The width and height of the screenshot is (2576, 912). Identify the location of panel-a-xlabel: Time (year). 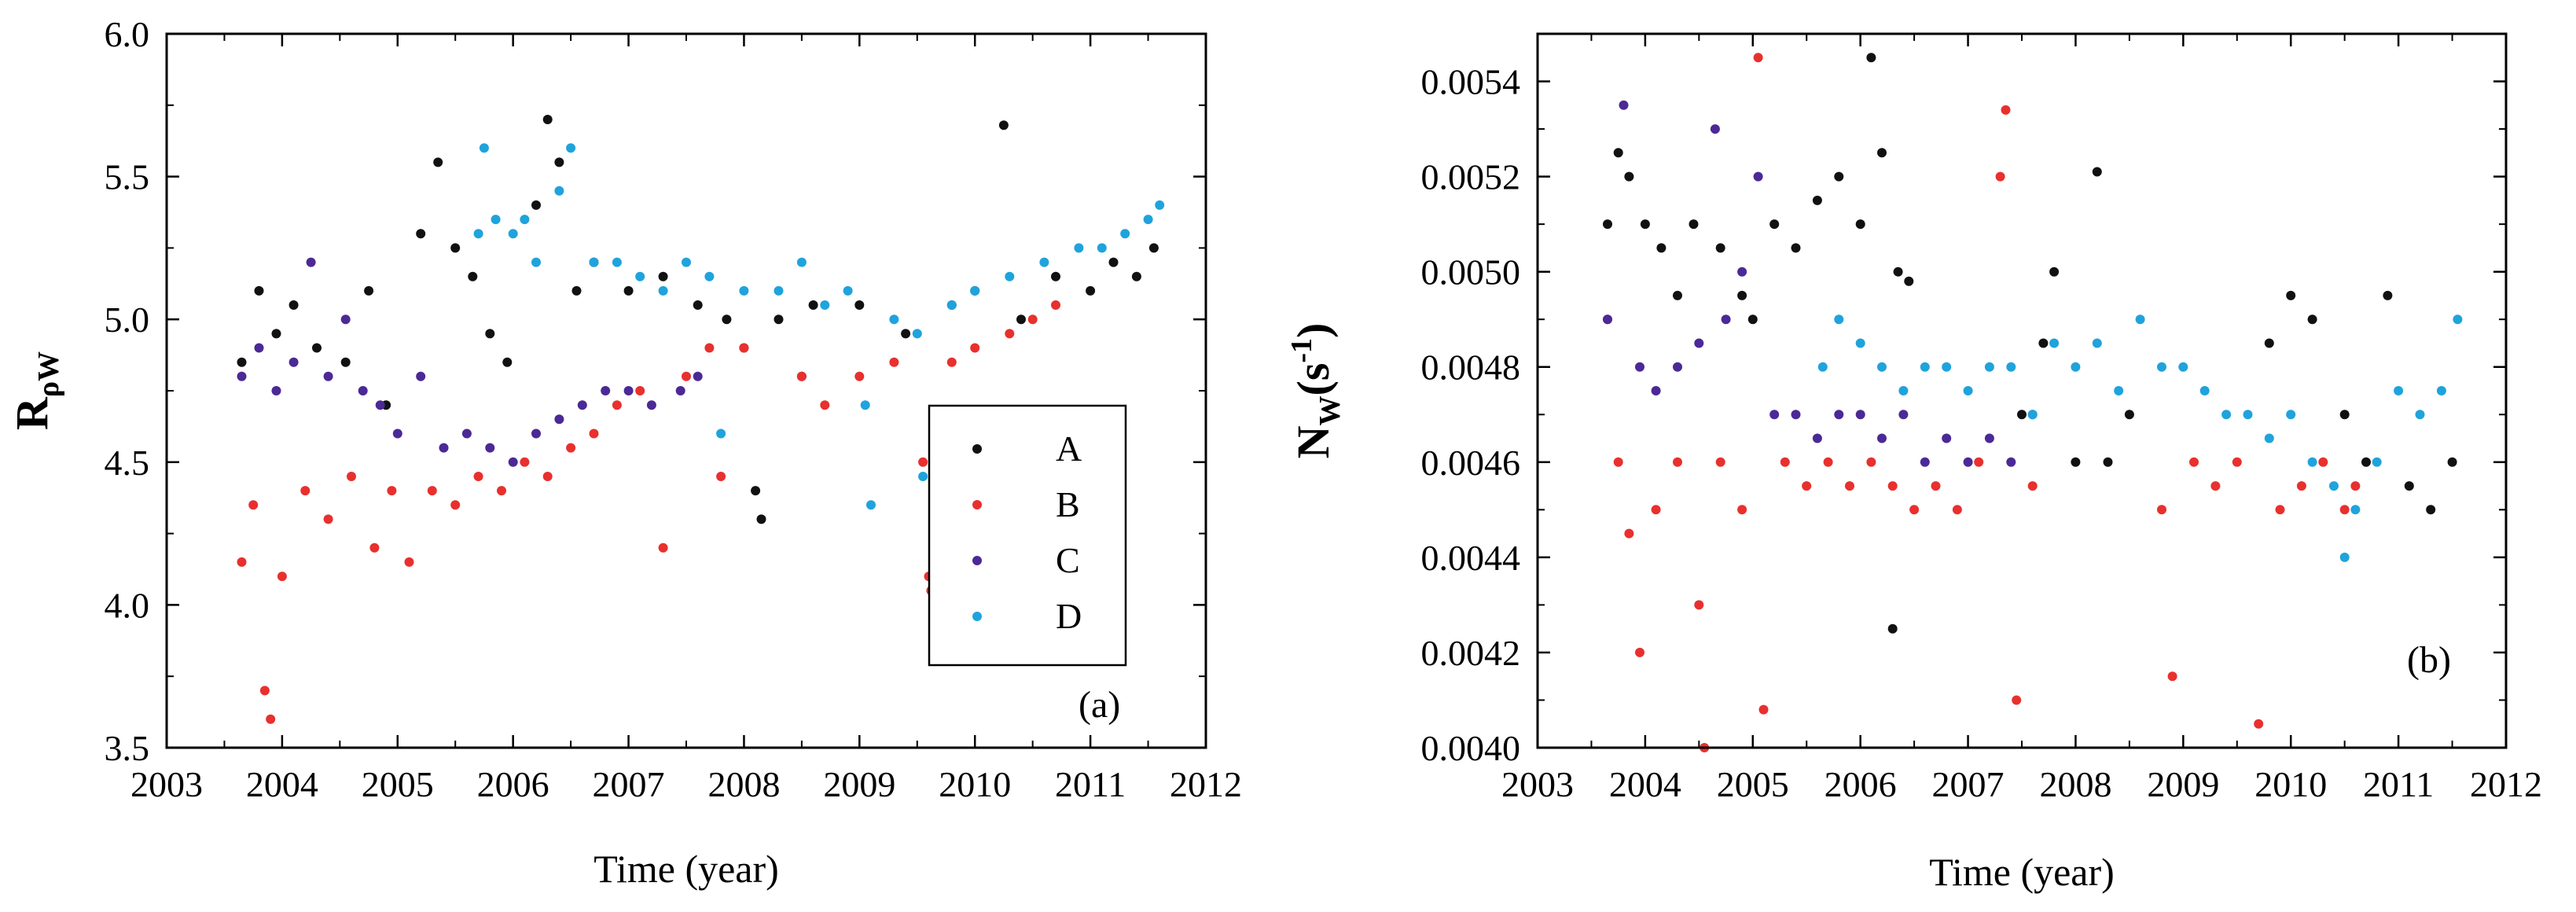
(686, 869).